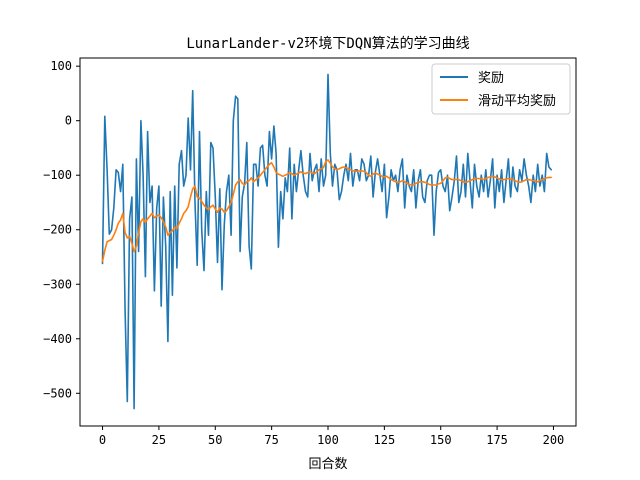 The height and width of the screenshot is (480, 640). Describe the element at coordinates (215, 440) in the screenshot. I see `x-tick-label: 50` at that location.